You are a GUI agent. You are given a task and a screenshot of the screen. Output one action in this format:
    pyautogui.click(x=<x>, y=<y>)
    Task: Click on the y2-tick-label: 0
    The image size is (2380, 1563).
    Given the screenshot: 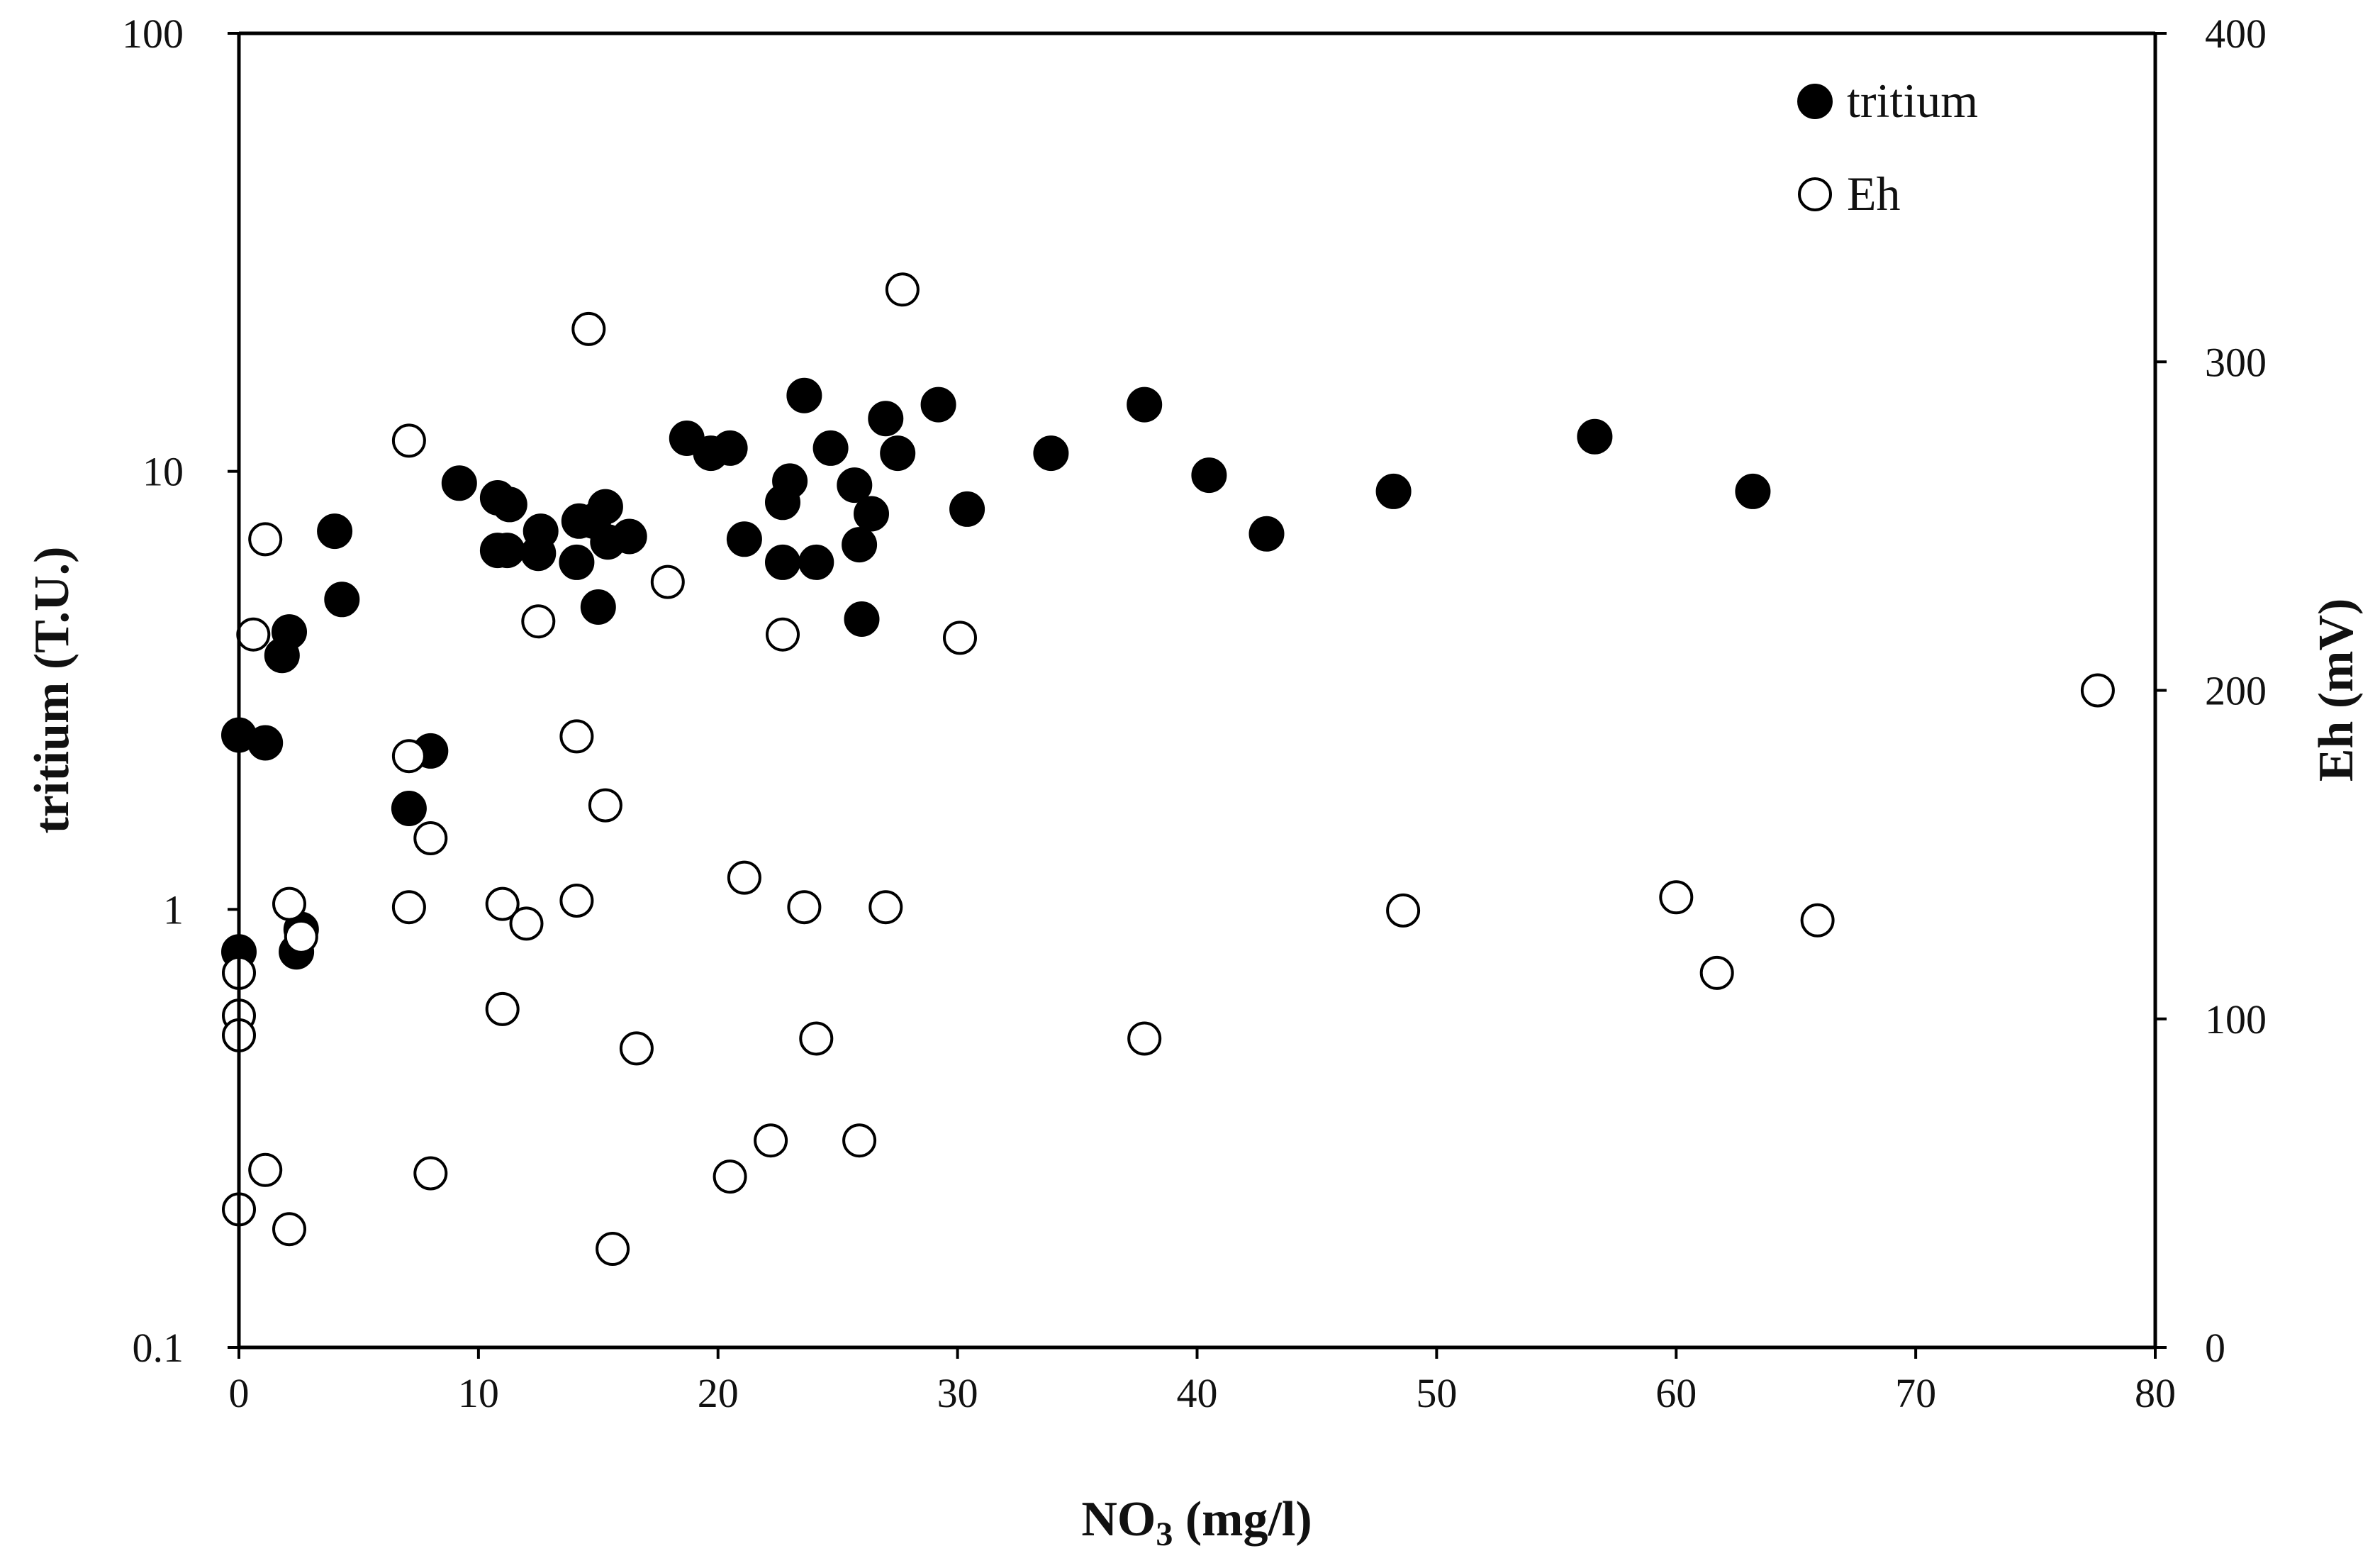 What is the action you would take?
    pyautogui.click(x=2215, y=1348)
    